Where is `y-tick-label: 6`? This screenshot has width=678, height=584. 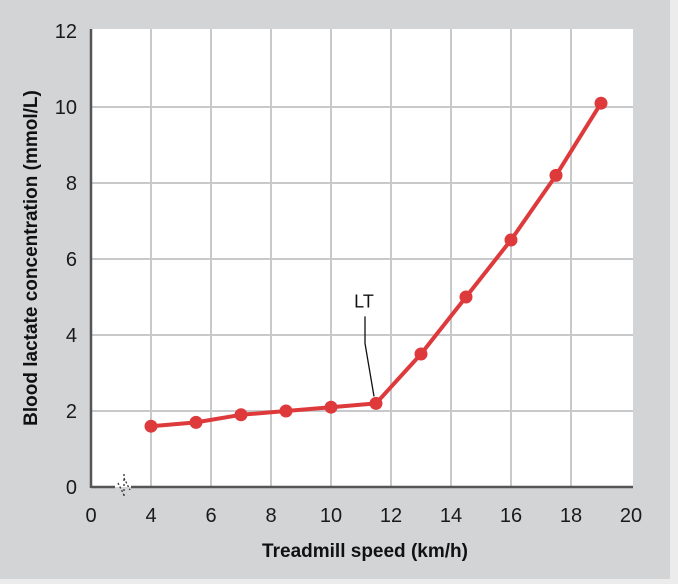
y-tick-label: 6 is located at coordinates (71, 260).